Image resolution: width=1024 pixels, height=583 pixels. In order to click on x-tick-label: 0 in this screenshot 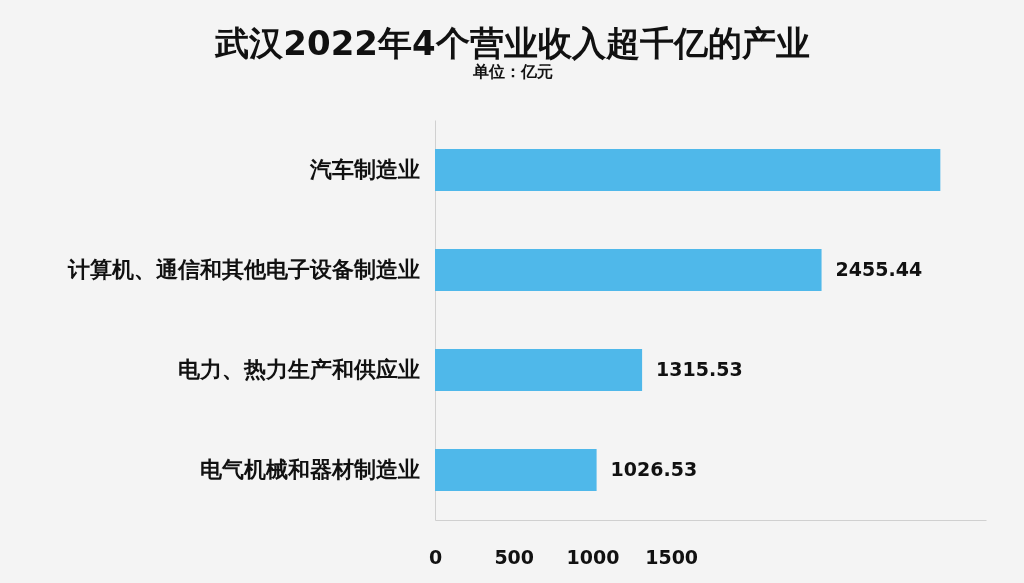, I will do `click(435, 556)`.